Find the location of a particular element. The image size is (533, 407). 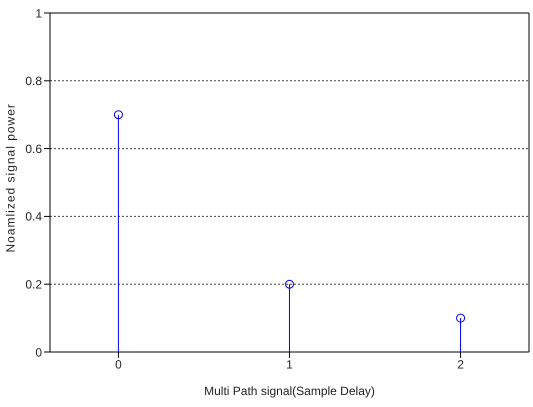

x-tick-label: 0 is located at coordinates (118, 365).